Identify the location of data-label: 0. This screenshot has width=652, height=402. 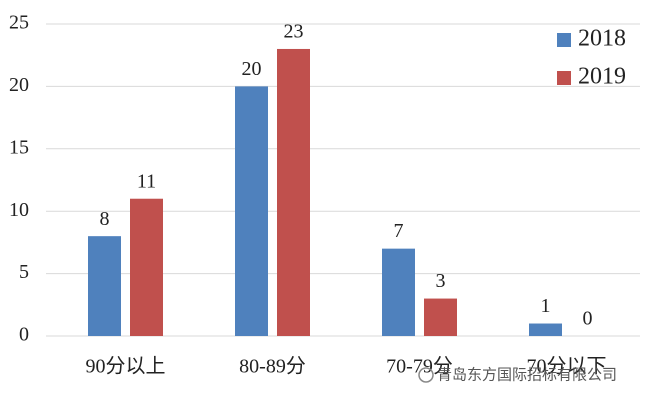
(588, 319).